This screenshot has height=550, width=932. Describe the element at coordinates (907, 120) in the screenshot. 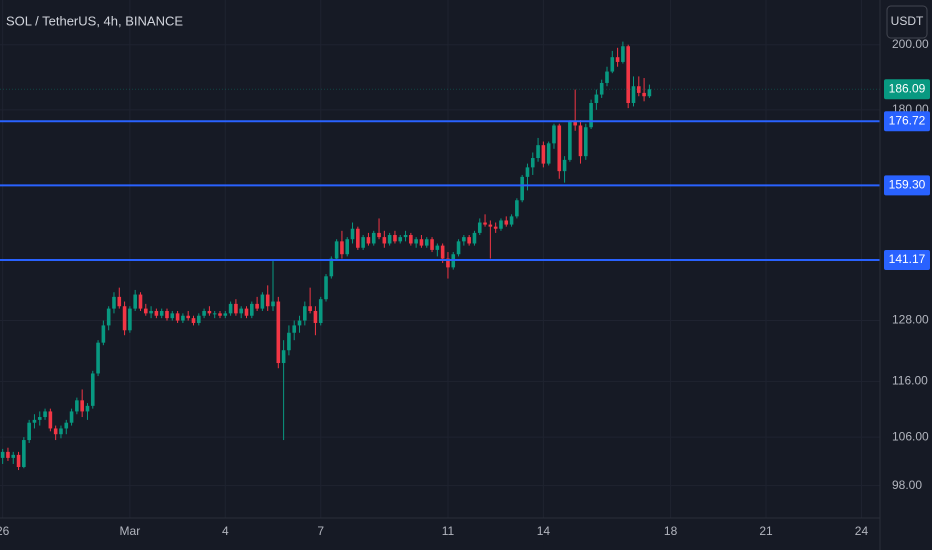

I see `level-label: 176.72` at that location.